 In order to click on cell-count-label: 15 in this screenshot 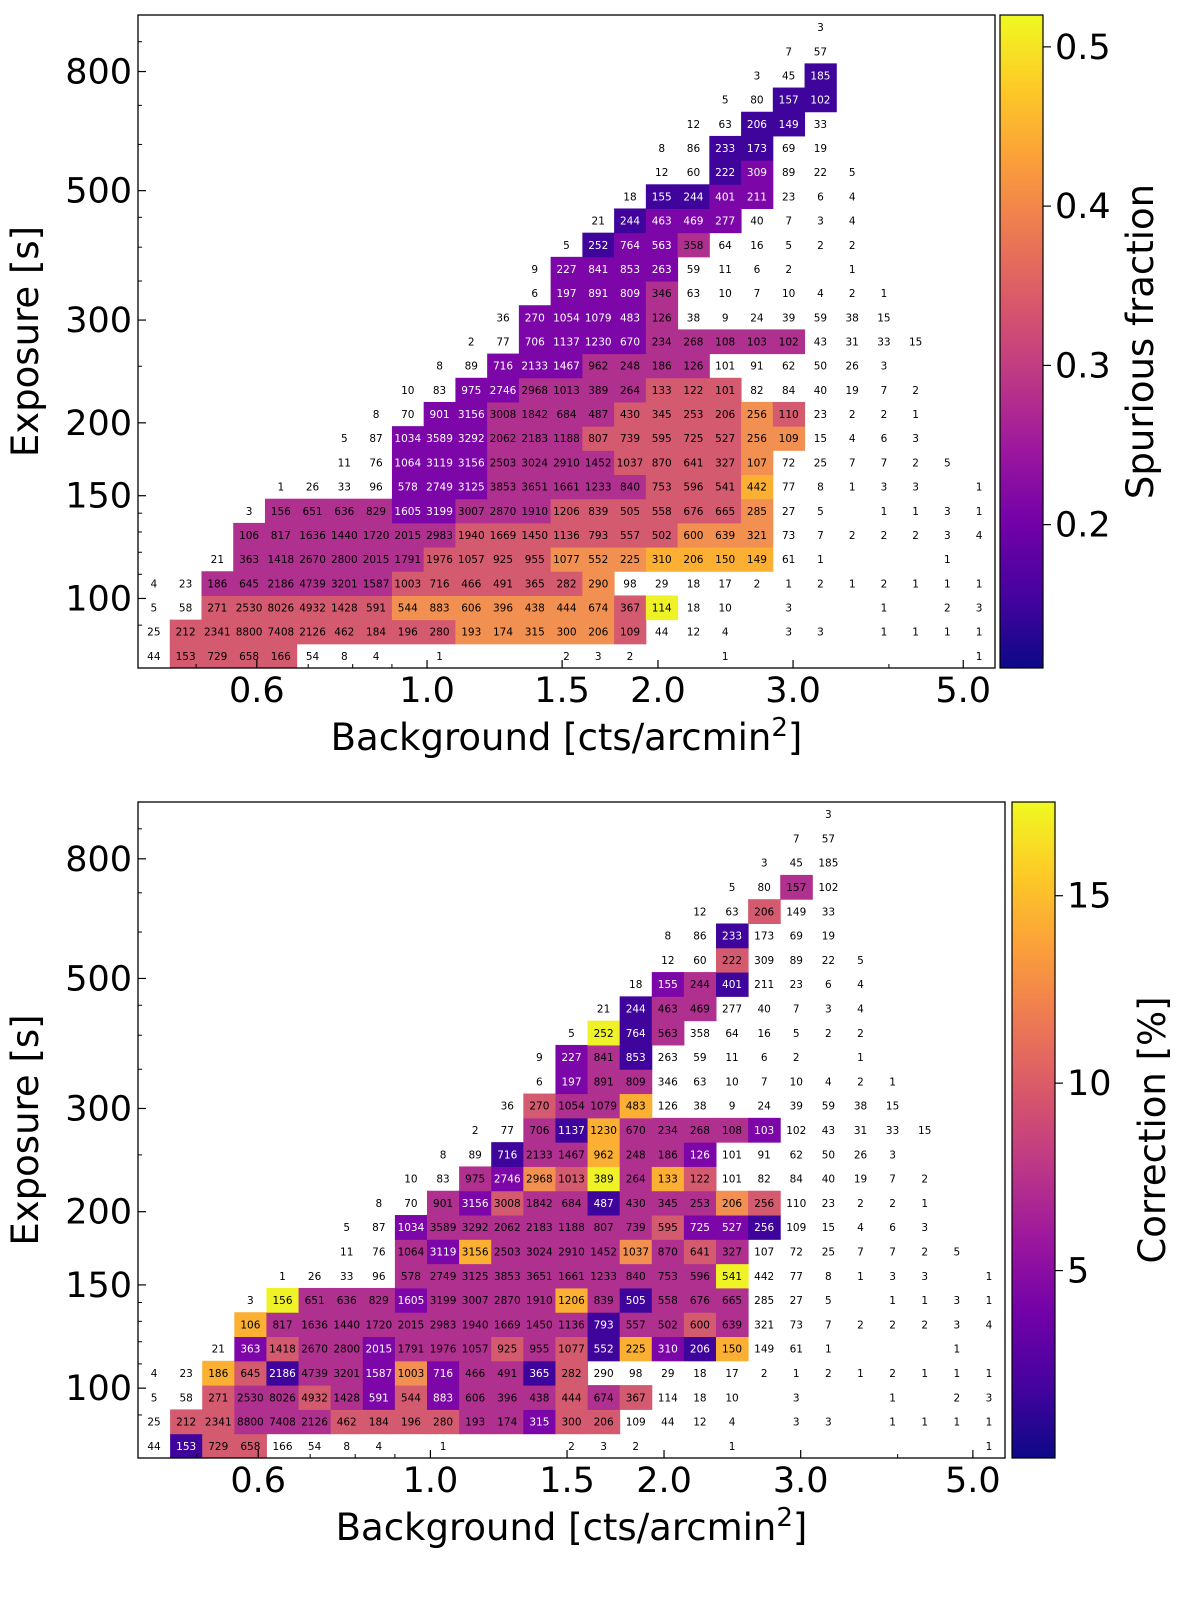, I will do `click(820, 439)`.